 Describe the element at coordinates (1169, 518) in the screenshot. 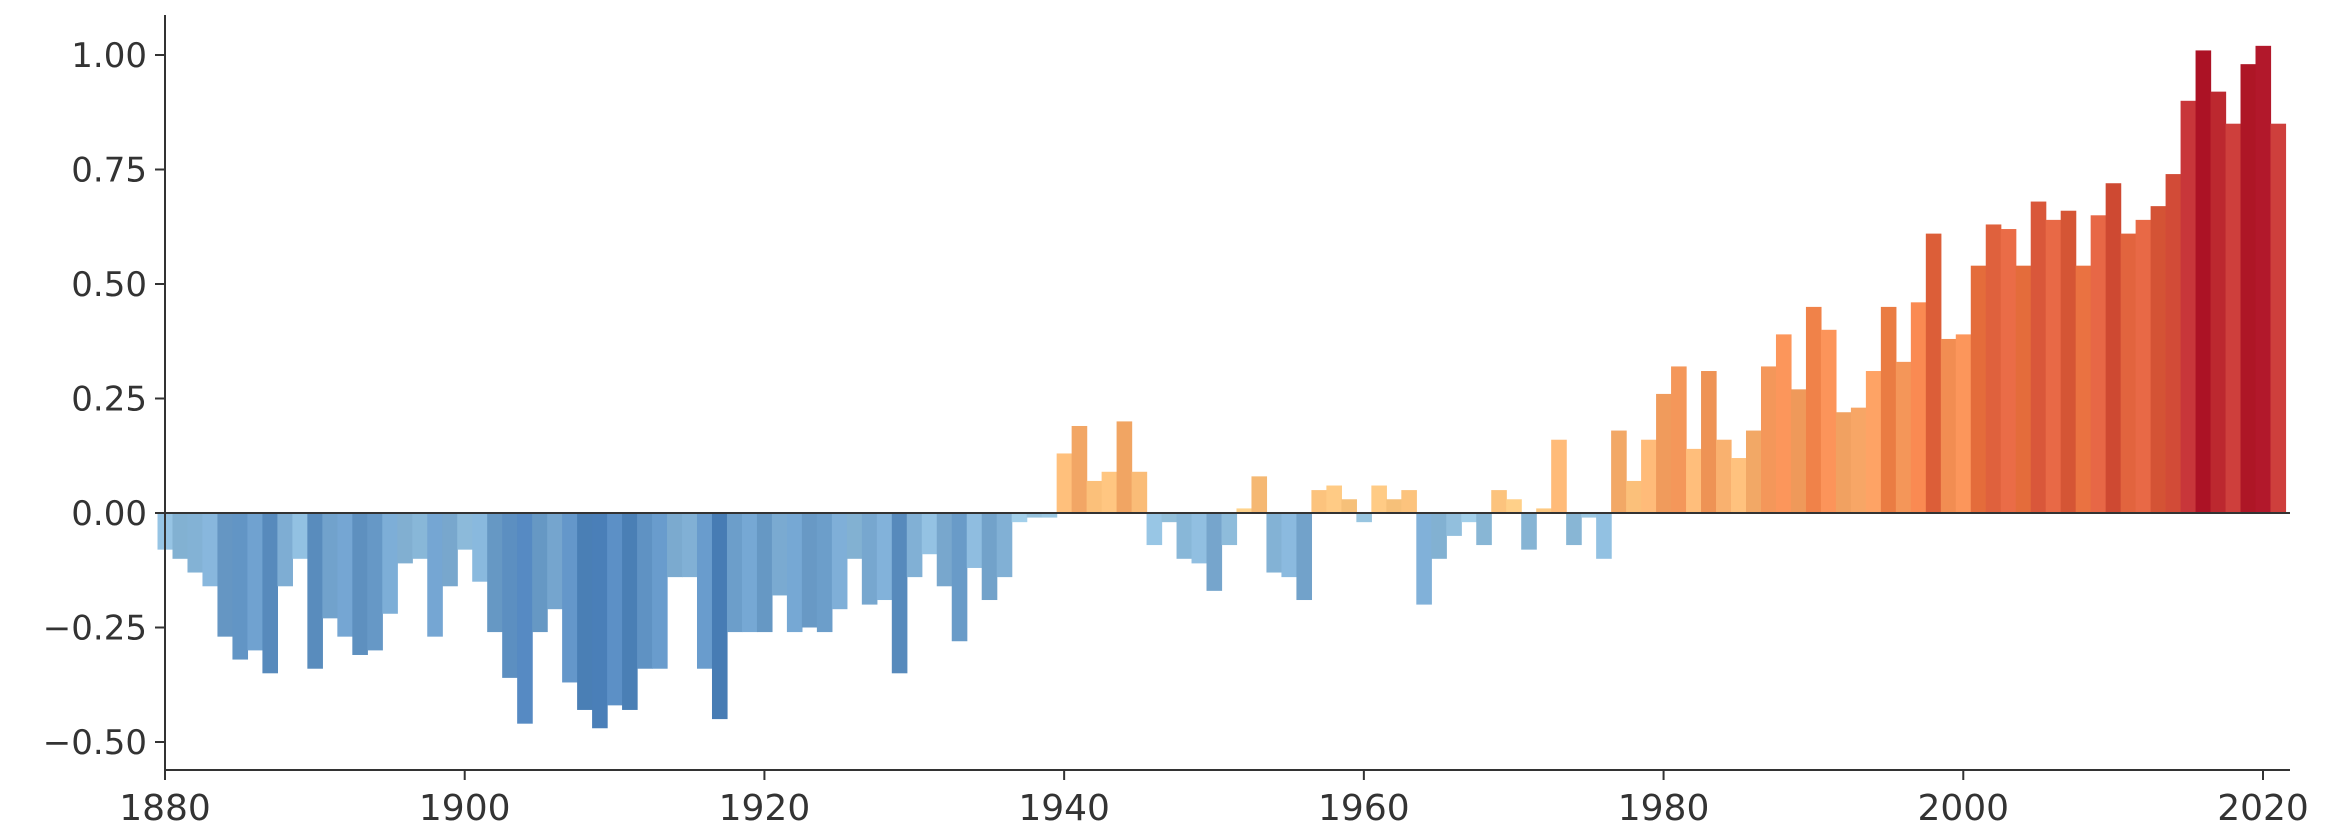

I see `bar-1947` at that location.